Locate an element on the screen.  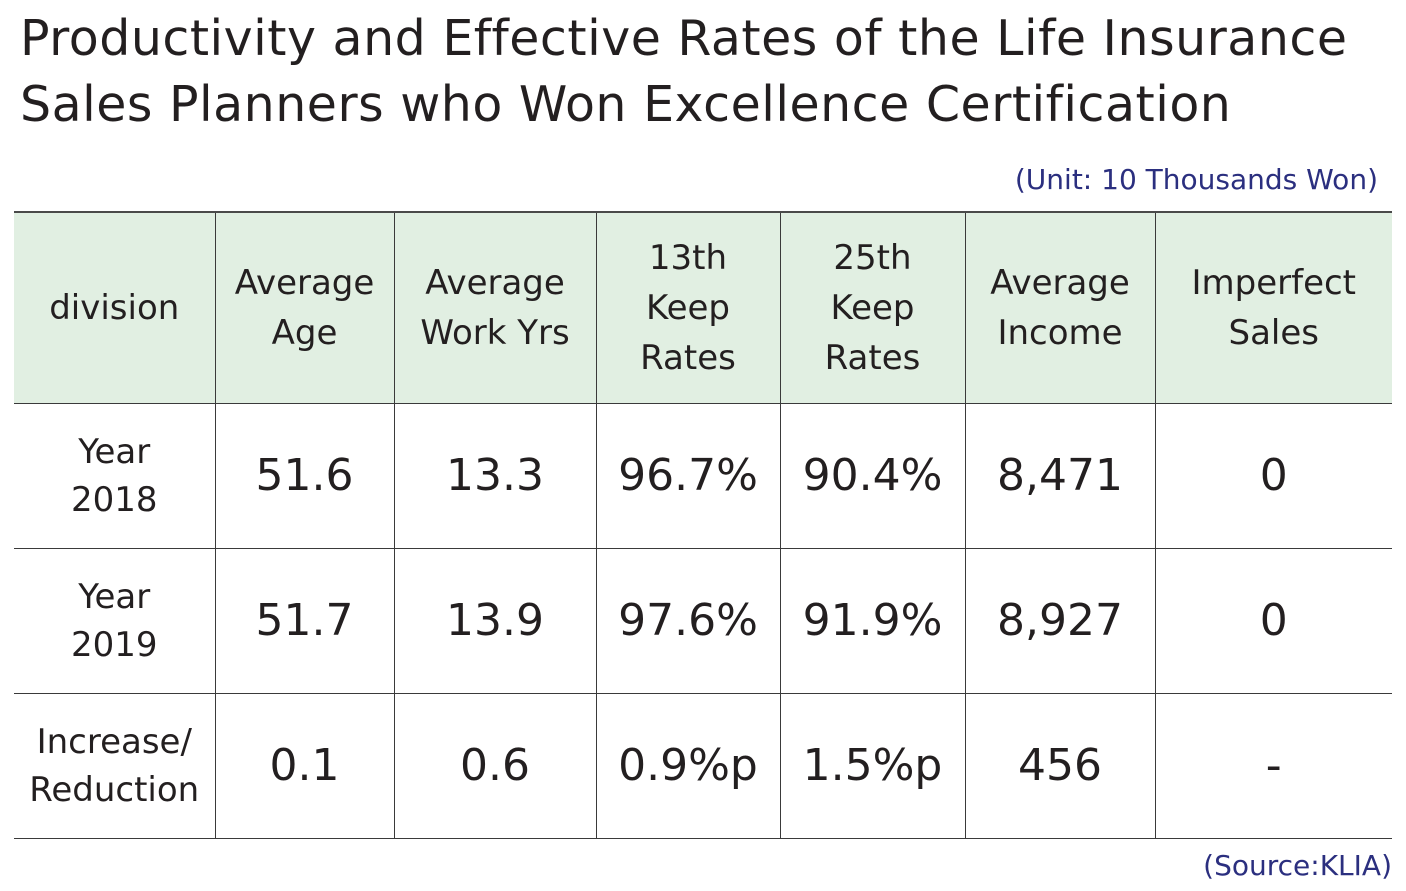
header-13th-keep-rates: 13th Keep Rates is located at coordinates (687, 307).